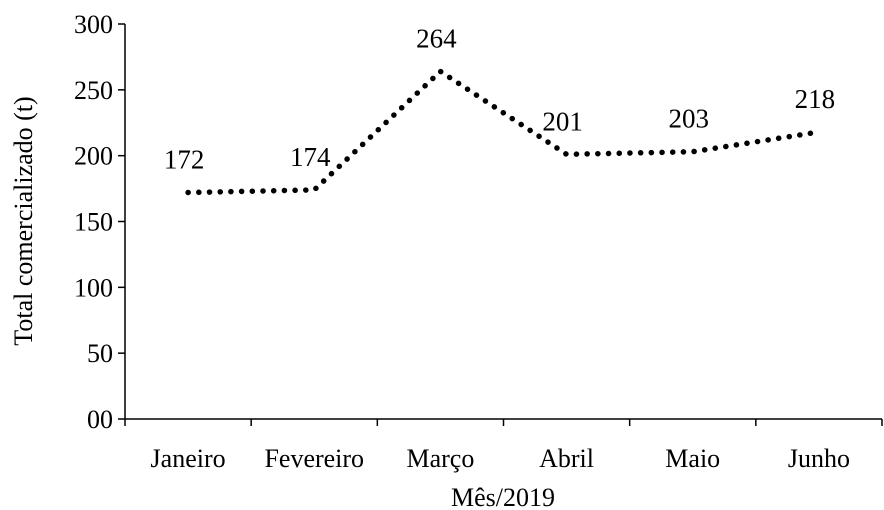 Image resolution: width=884 pixels, height=510 pixels. What do you see at coordinates (100, 353) in the screenshot?
I see `y-tick-label: 50` at bounding box center [100, 353].